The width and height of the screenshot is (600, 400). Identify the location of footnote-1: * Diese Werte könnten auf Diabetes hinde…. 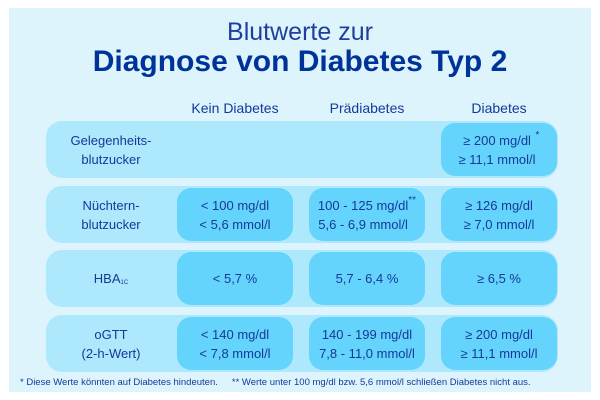
(119, 382).